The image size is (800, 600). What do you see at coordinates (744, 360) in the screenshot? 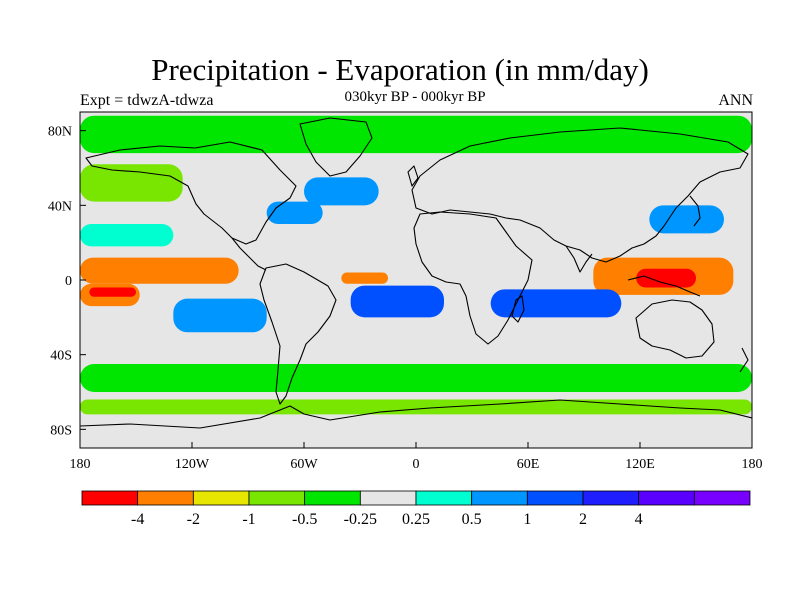
I see `coastline-new-zealand` at bounding box center [744, 360].